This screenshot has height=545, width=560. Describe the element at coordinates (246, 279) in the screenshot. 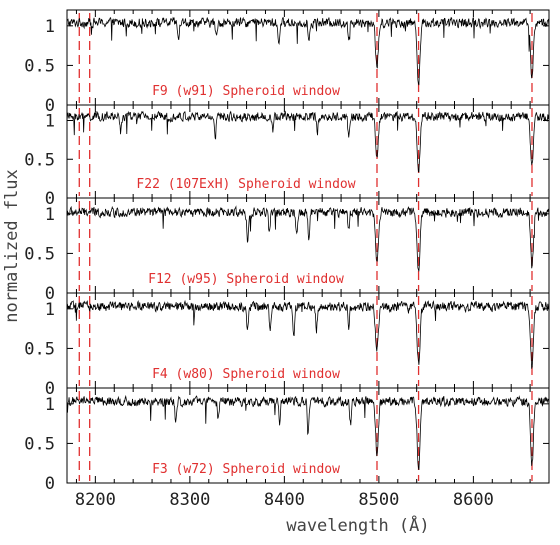

I see `panel-label: F12 (w95) Spheroid window` at that location.